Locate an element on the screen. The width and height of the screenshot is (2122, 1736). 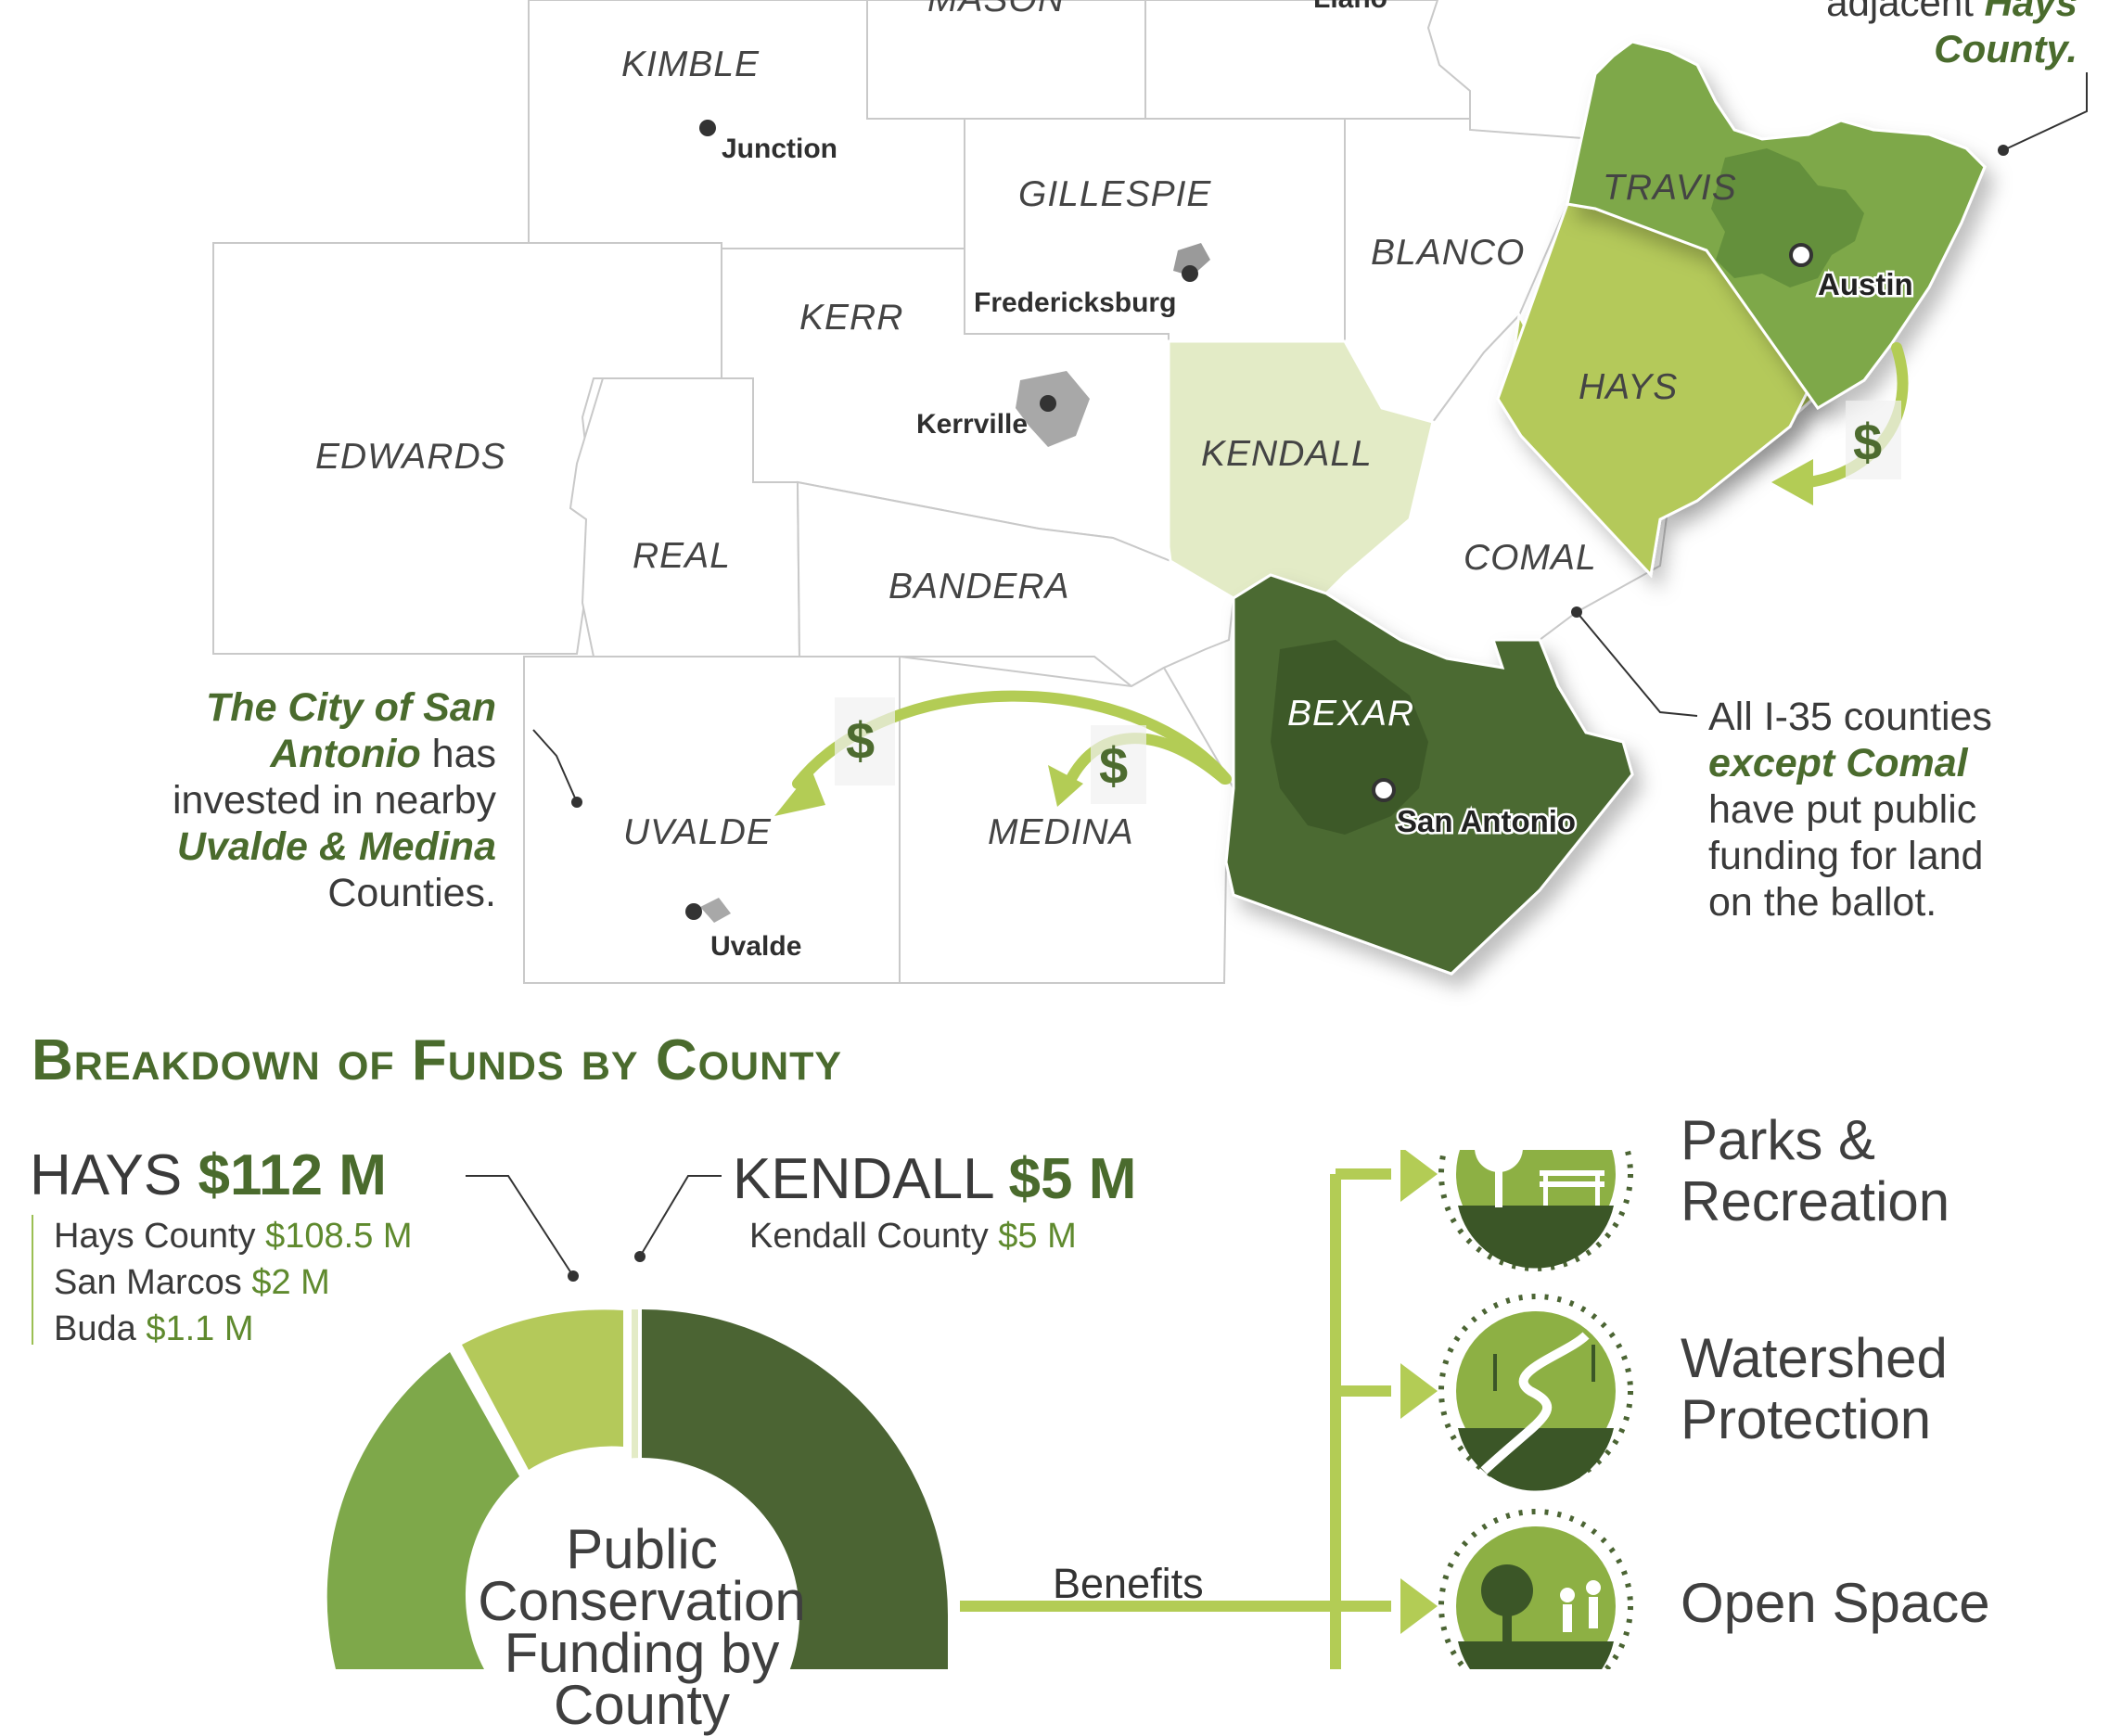
arrowhead-uvalde is located at coordinates (799, 793).